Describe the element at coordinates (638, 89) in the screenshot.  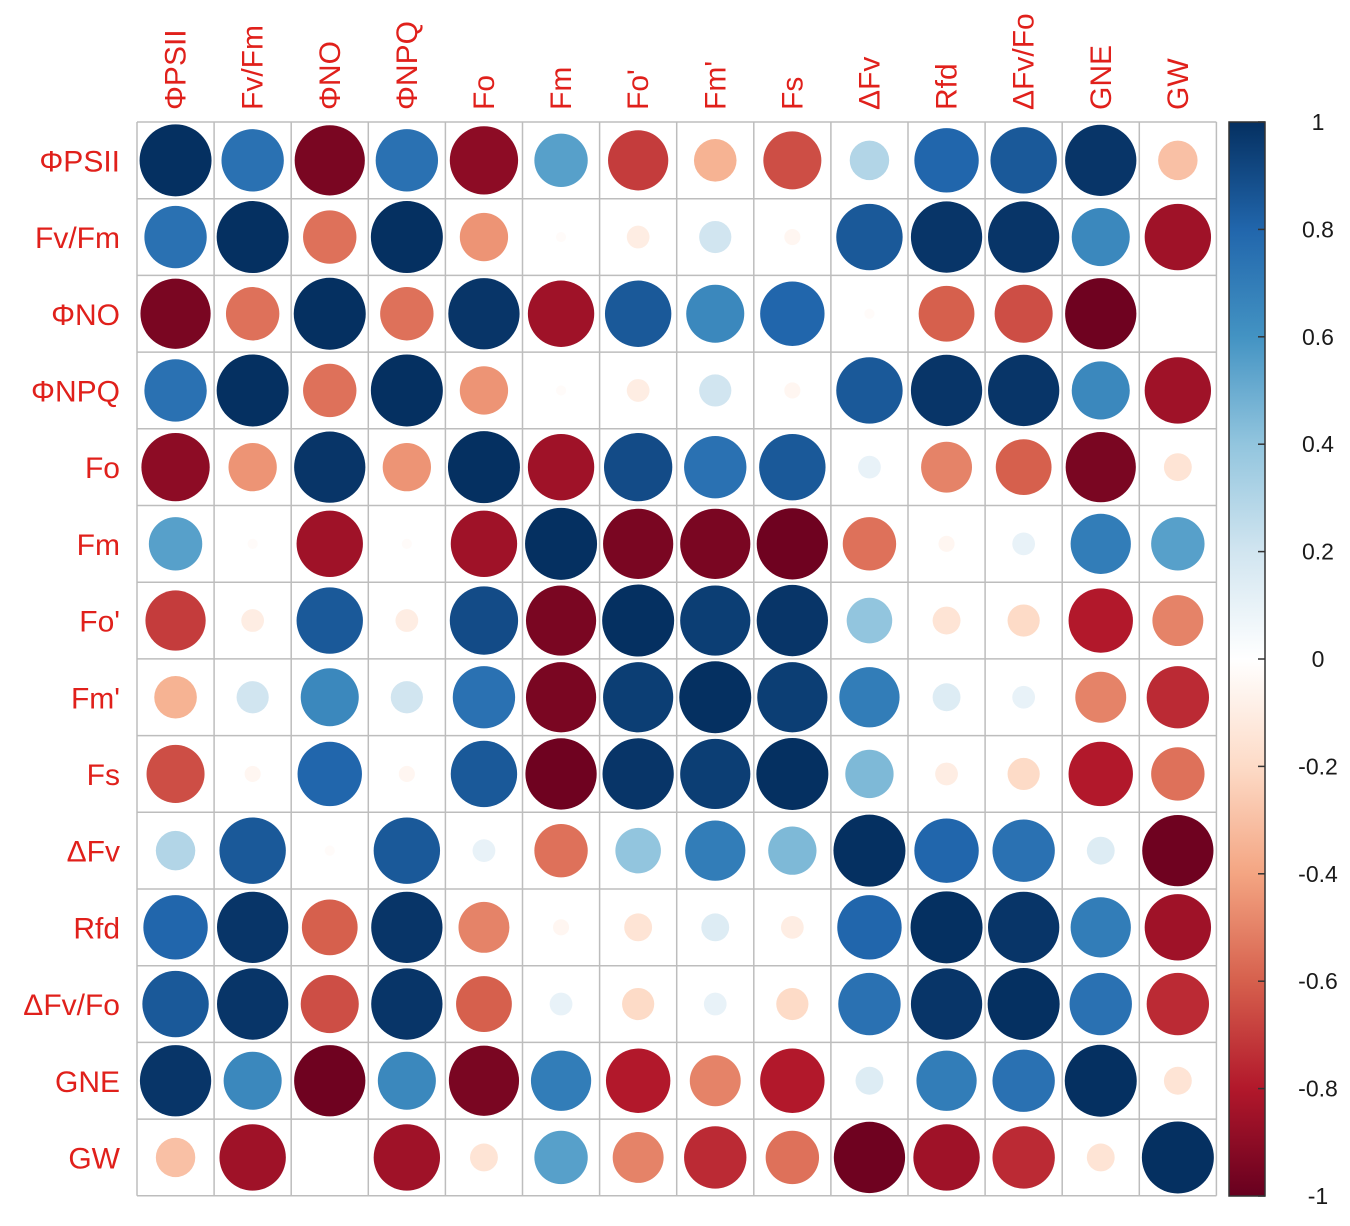
I see `column-label: Fo'` at that location.